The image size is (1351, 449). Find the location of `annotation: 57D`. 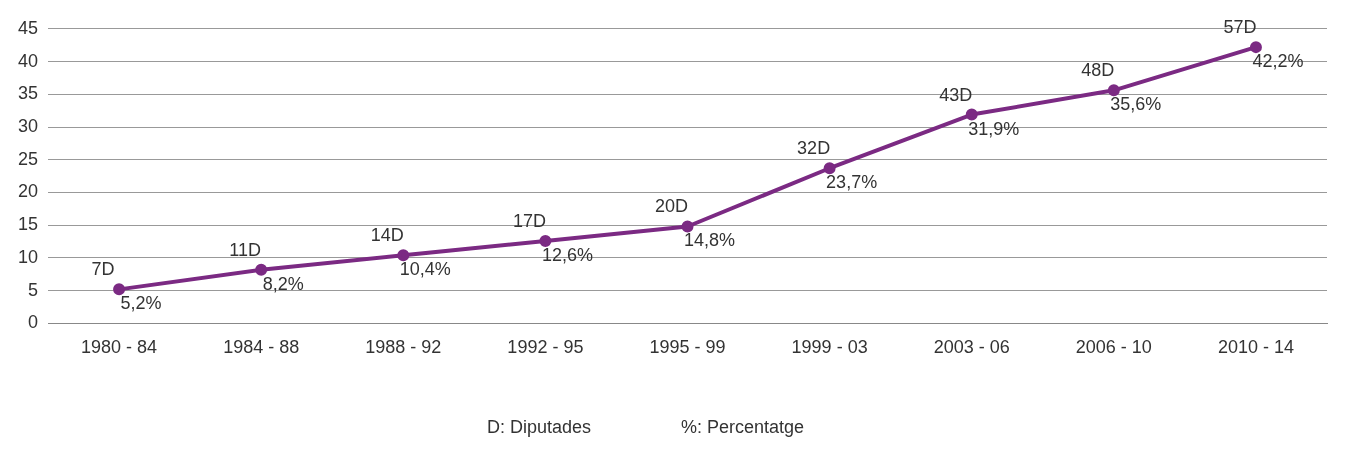

annotation: 57D is located at coordinates (1240, 27).